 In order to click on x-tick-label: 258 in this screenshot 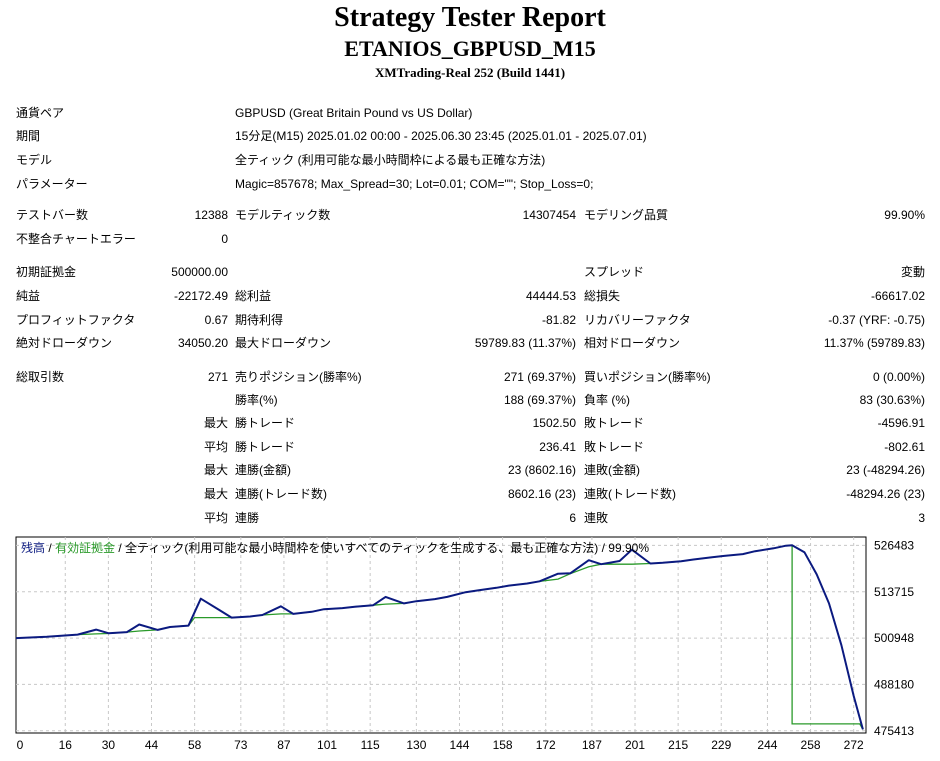, I will do `click(811, 745)`.